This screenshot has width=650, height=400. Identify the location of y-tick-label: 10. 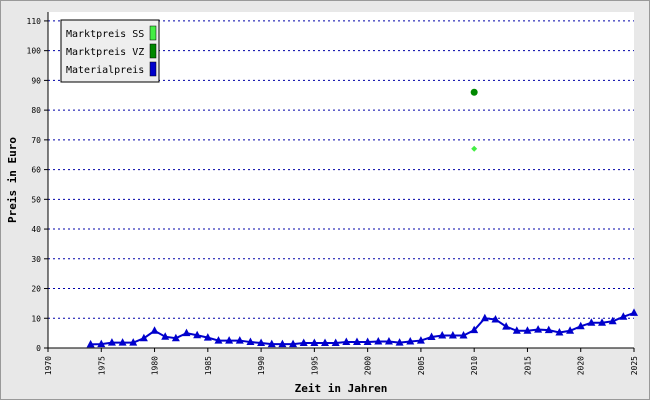
(36, 318).